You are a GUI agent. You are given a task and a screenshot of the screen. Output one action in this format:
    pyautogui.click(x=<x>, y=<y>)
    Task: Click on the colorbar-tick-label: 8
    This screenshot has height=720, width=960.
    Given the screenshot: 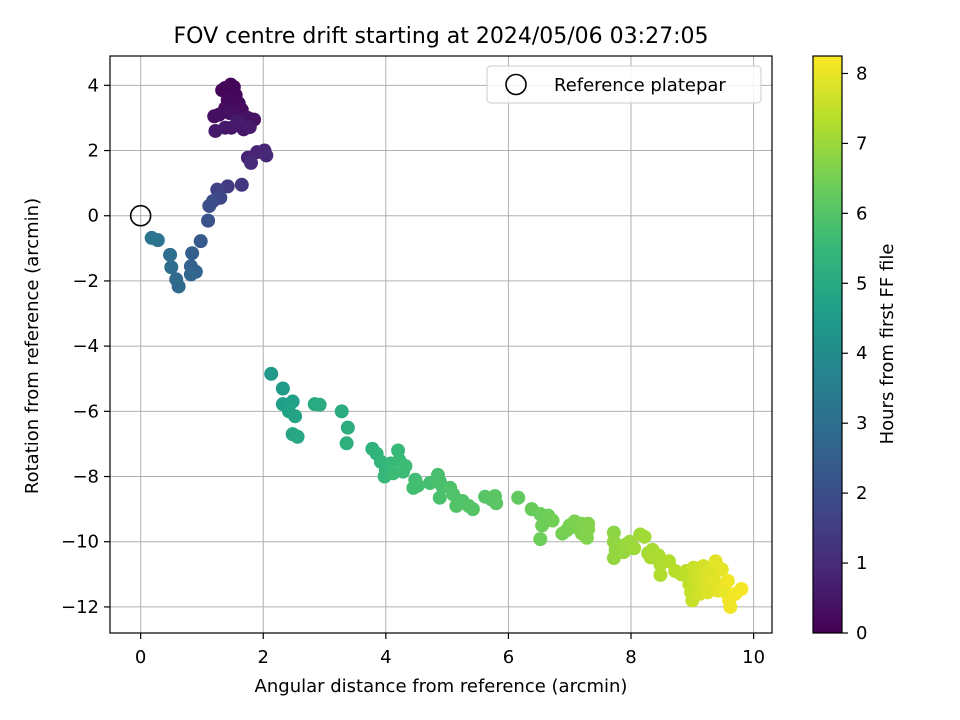 What is the action you would take?
    pyautogui.click(x=861, y=73)
    